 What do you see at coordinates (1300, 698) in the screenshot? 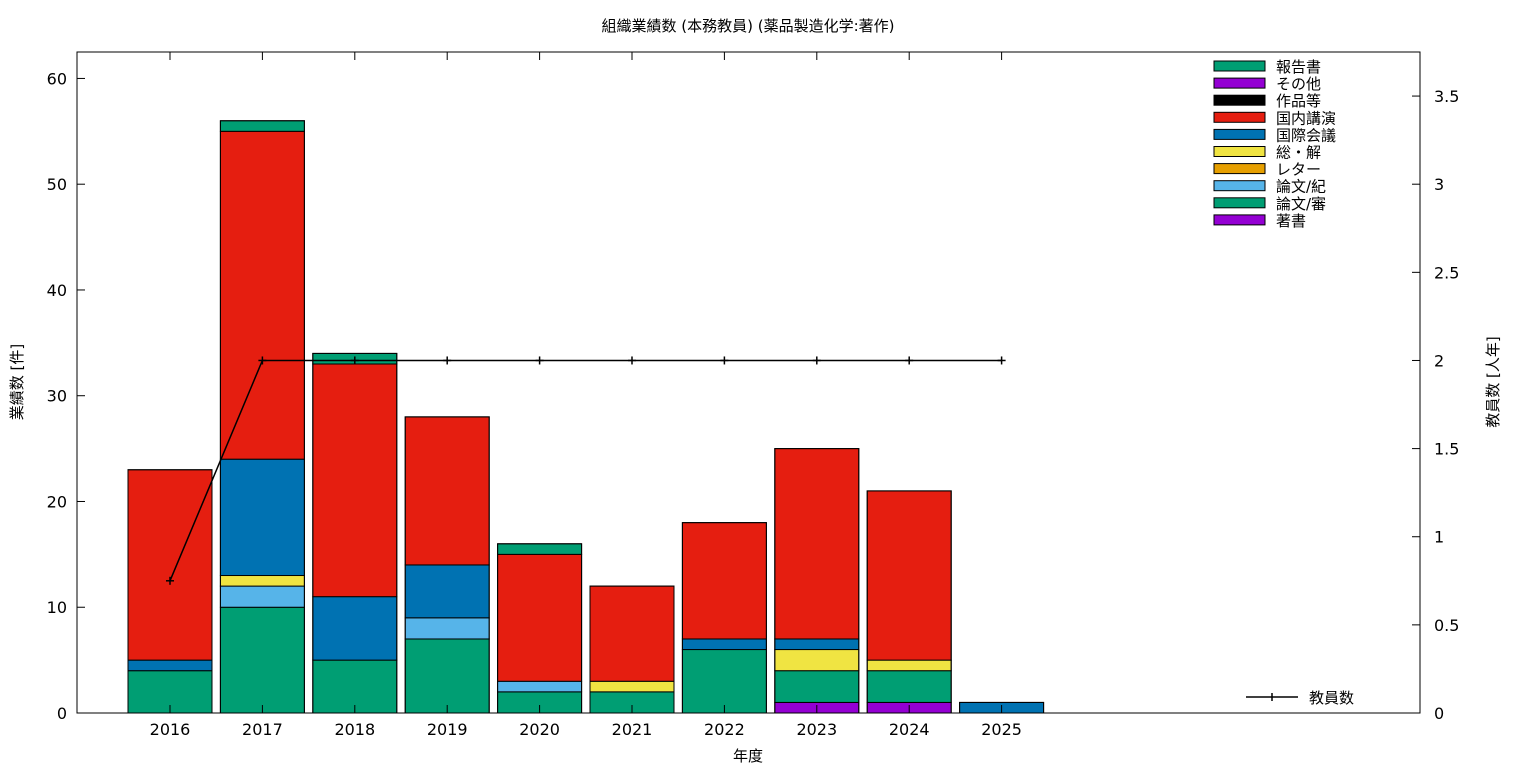
I see `line-legend: 教員数` at bounding box center [1300, 698].